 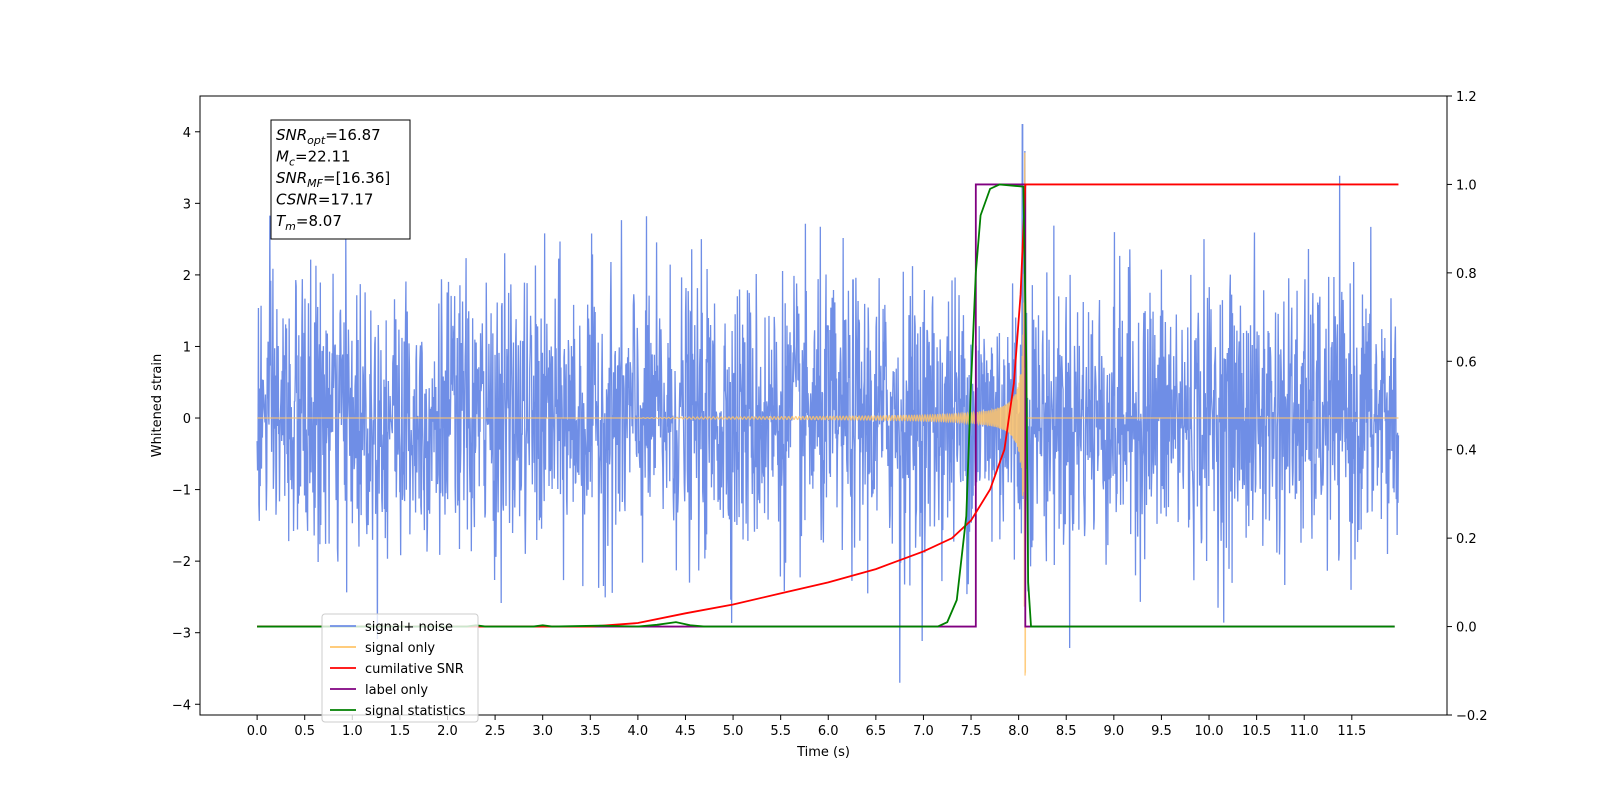 I want to click on y-tick-label: 0, so click(x=187, y=419).